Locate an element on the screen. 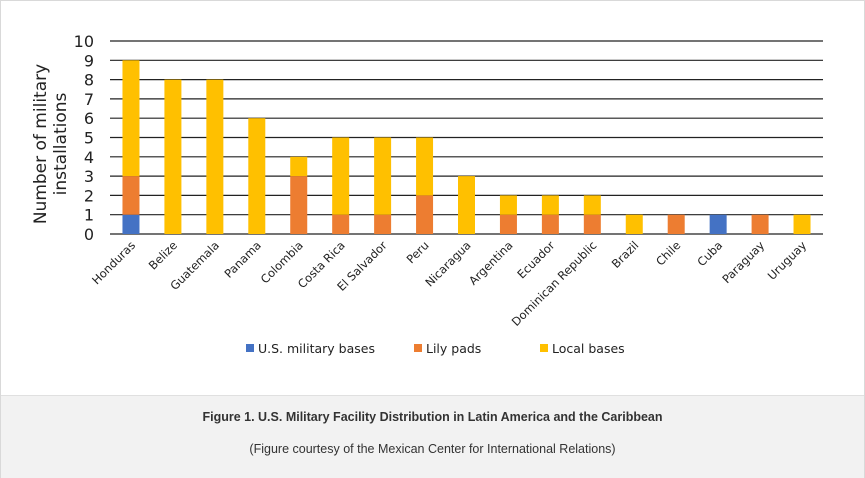 The image size is (865, 478). x-tick-label: Uruguay is located at coordinates (787, 260).